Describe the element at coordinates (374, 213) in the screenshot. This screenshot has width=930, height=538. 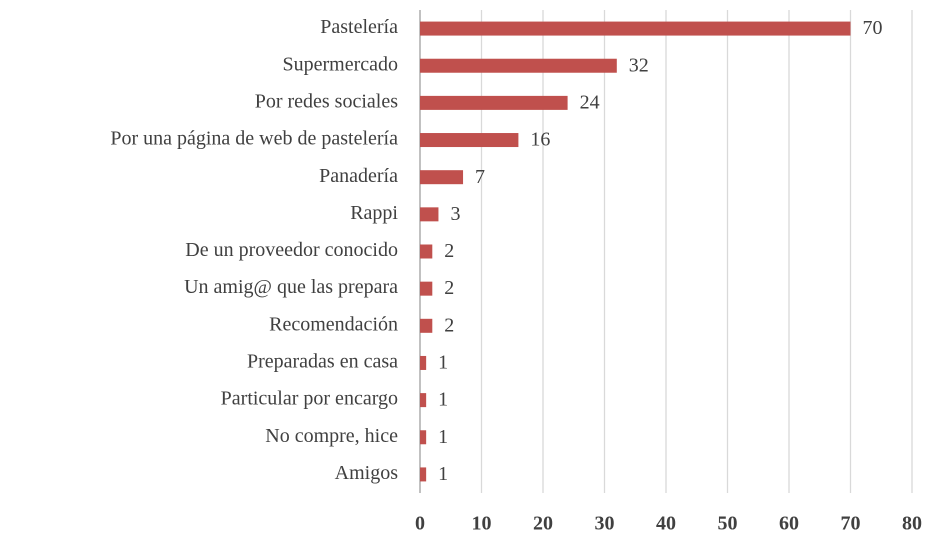
I see `y-tick-label: Rappi` at that location.